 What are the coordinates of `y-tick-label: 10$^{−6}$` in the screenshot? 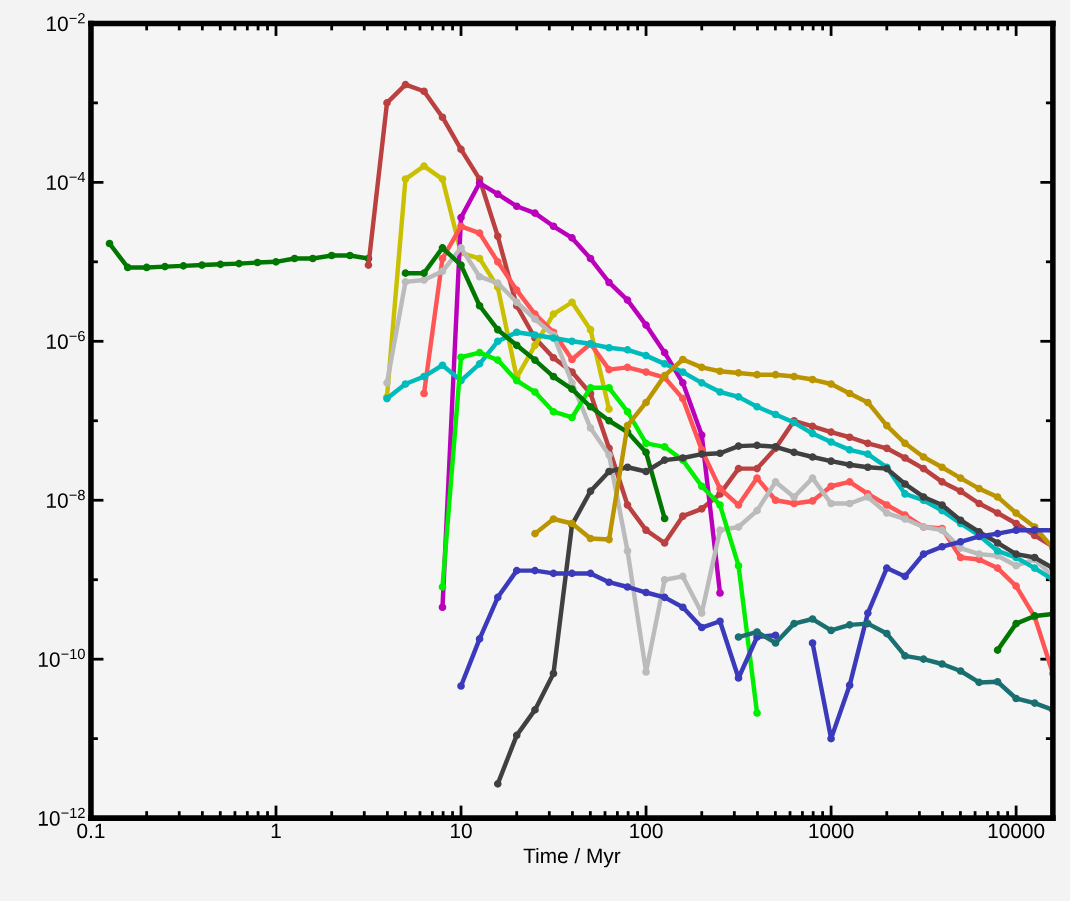 It's located at (66, 340).